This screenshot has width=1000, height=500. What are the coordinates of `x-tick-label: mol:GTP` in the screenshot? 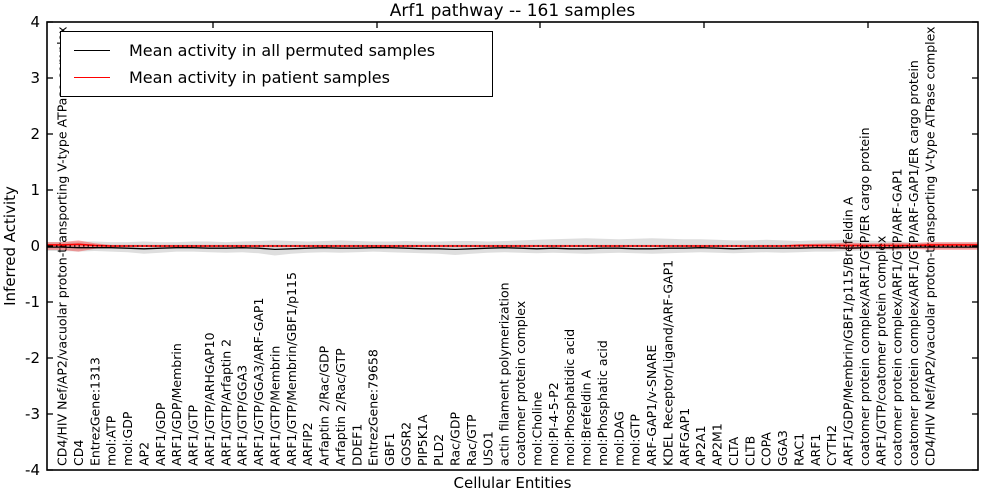 It's located at (635, 440).